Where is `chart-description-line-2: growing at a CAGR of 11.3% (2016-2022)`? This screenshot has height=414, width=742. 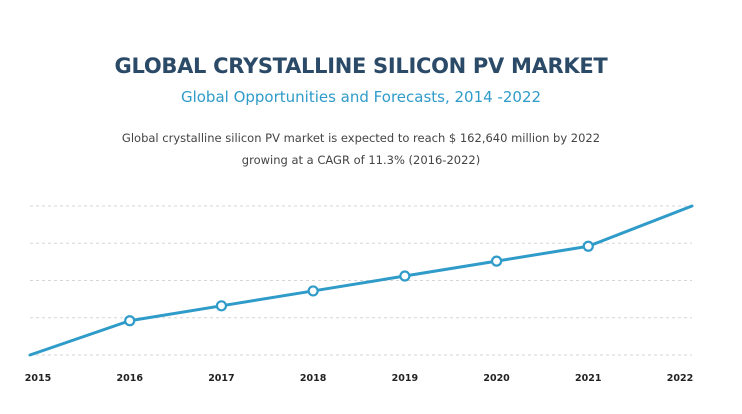
chart-description-line-2: growing at a CAGR of 11.3% (2016-2022) is located at coordinates (361, 160).